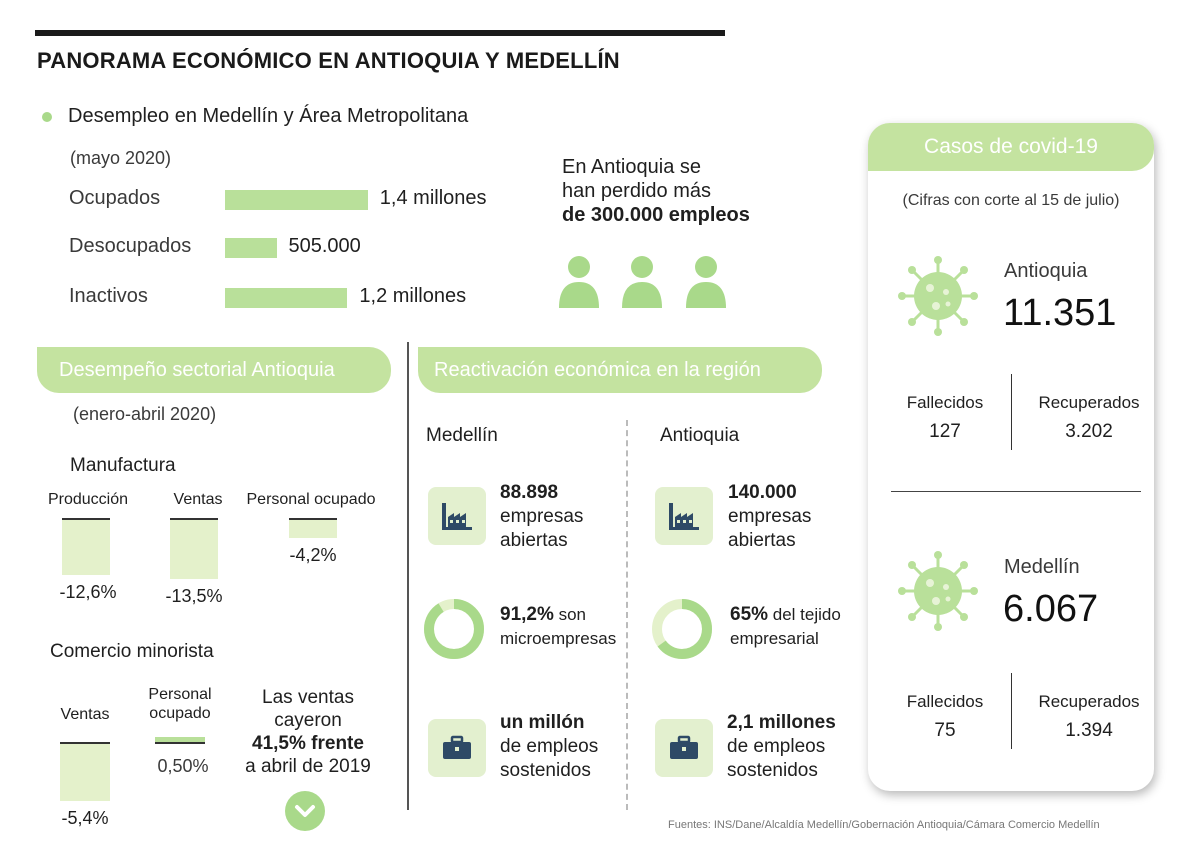  Describe the element at coordinates (762, 540) in the screenshot. I see `antioquia-empresas-line3: abiertas` at that location.